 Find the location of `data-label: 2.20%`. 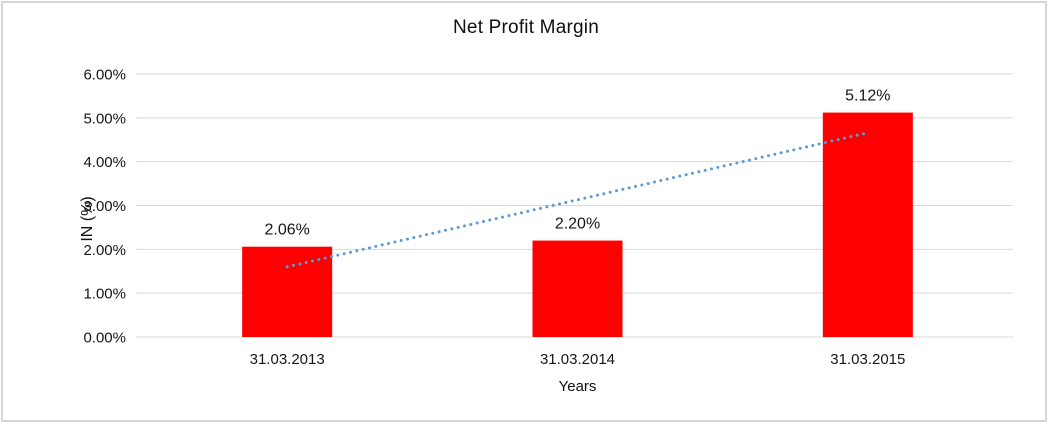

data-label: 2.20% is located at coordinates (577, 224).